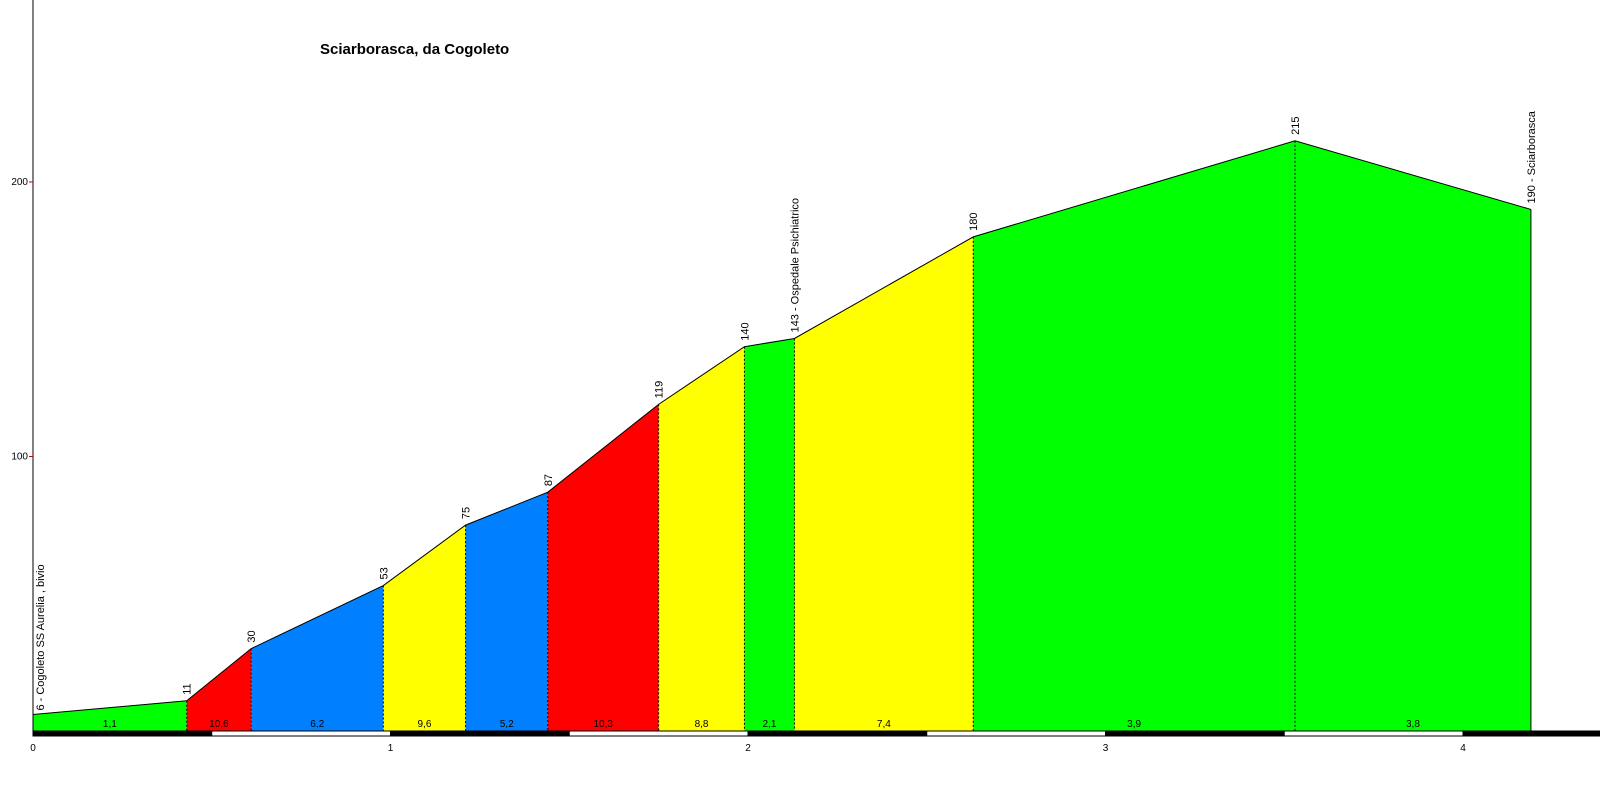 The width and height of the screenshot is (1600, 800). I want to click on segment-gradient-label: 3,8, so click(1413, 724).